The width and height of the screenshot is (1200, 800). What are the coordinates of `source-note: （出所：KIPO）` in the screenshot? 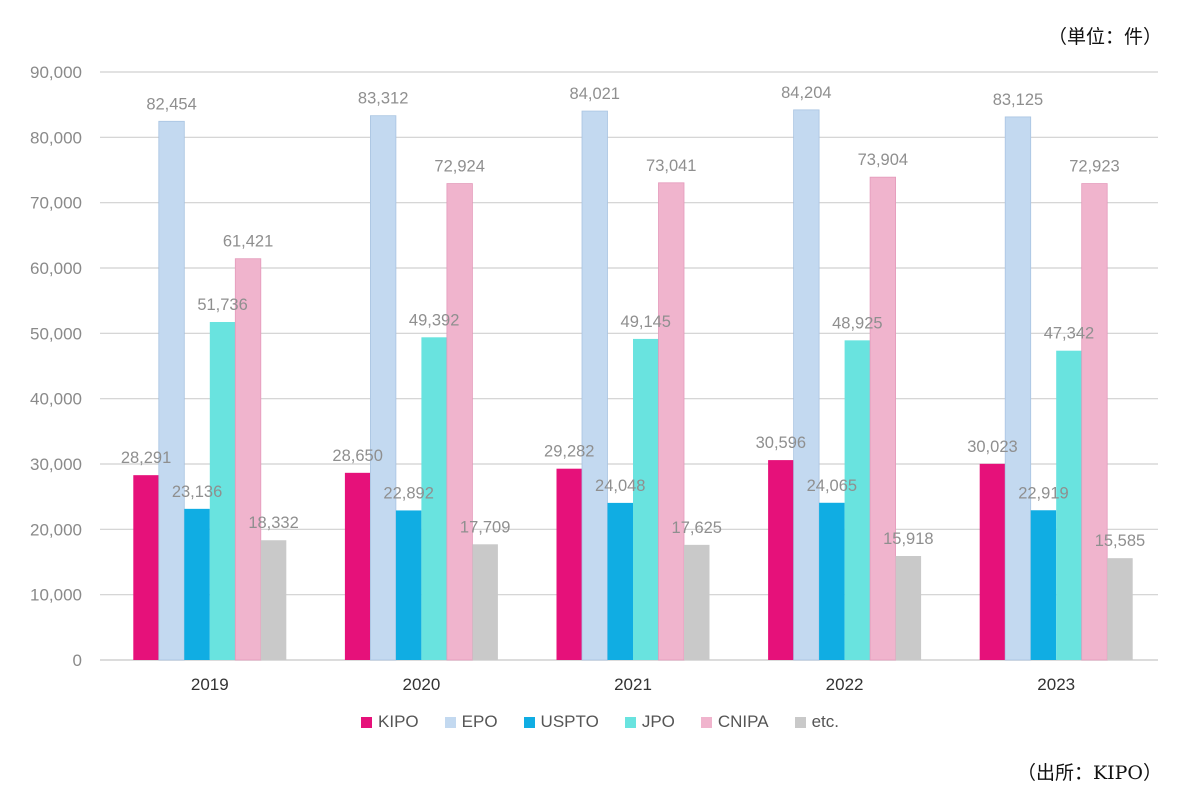 It's located at (1089, 773).